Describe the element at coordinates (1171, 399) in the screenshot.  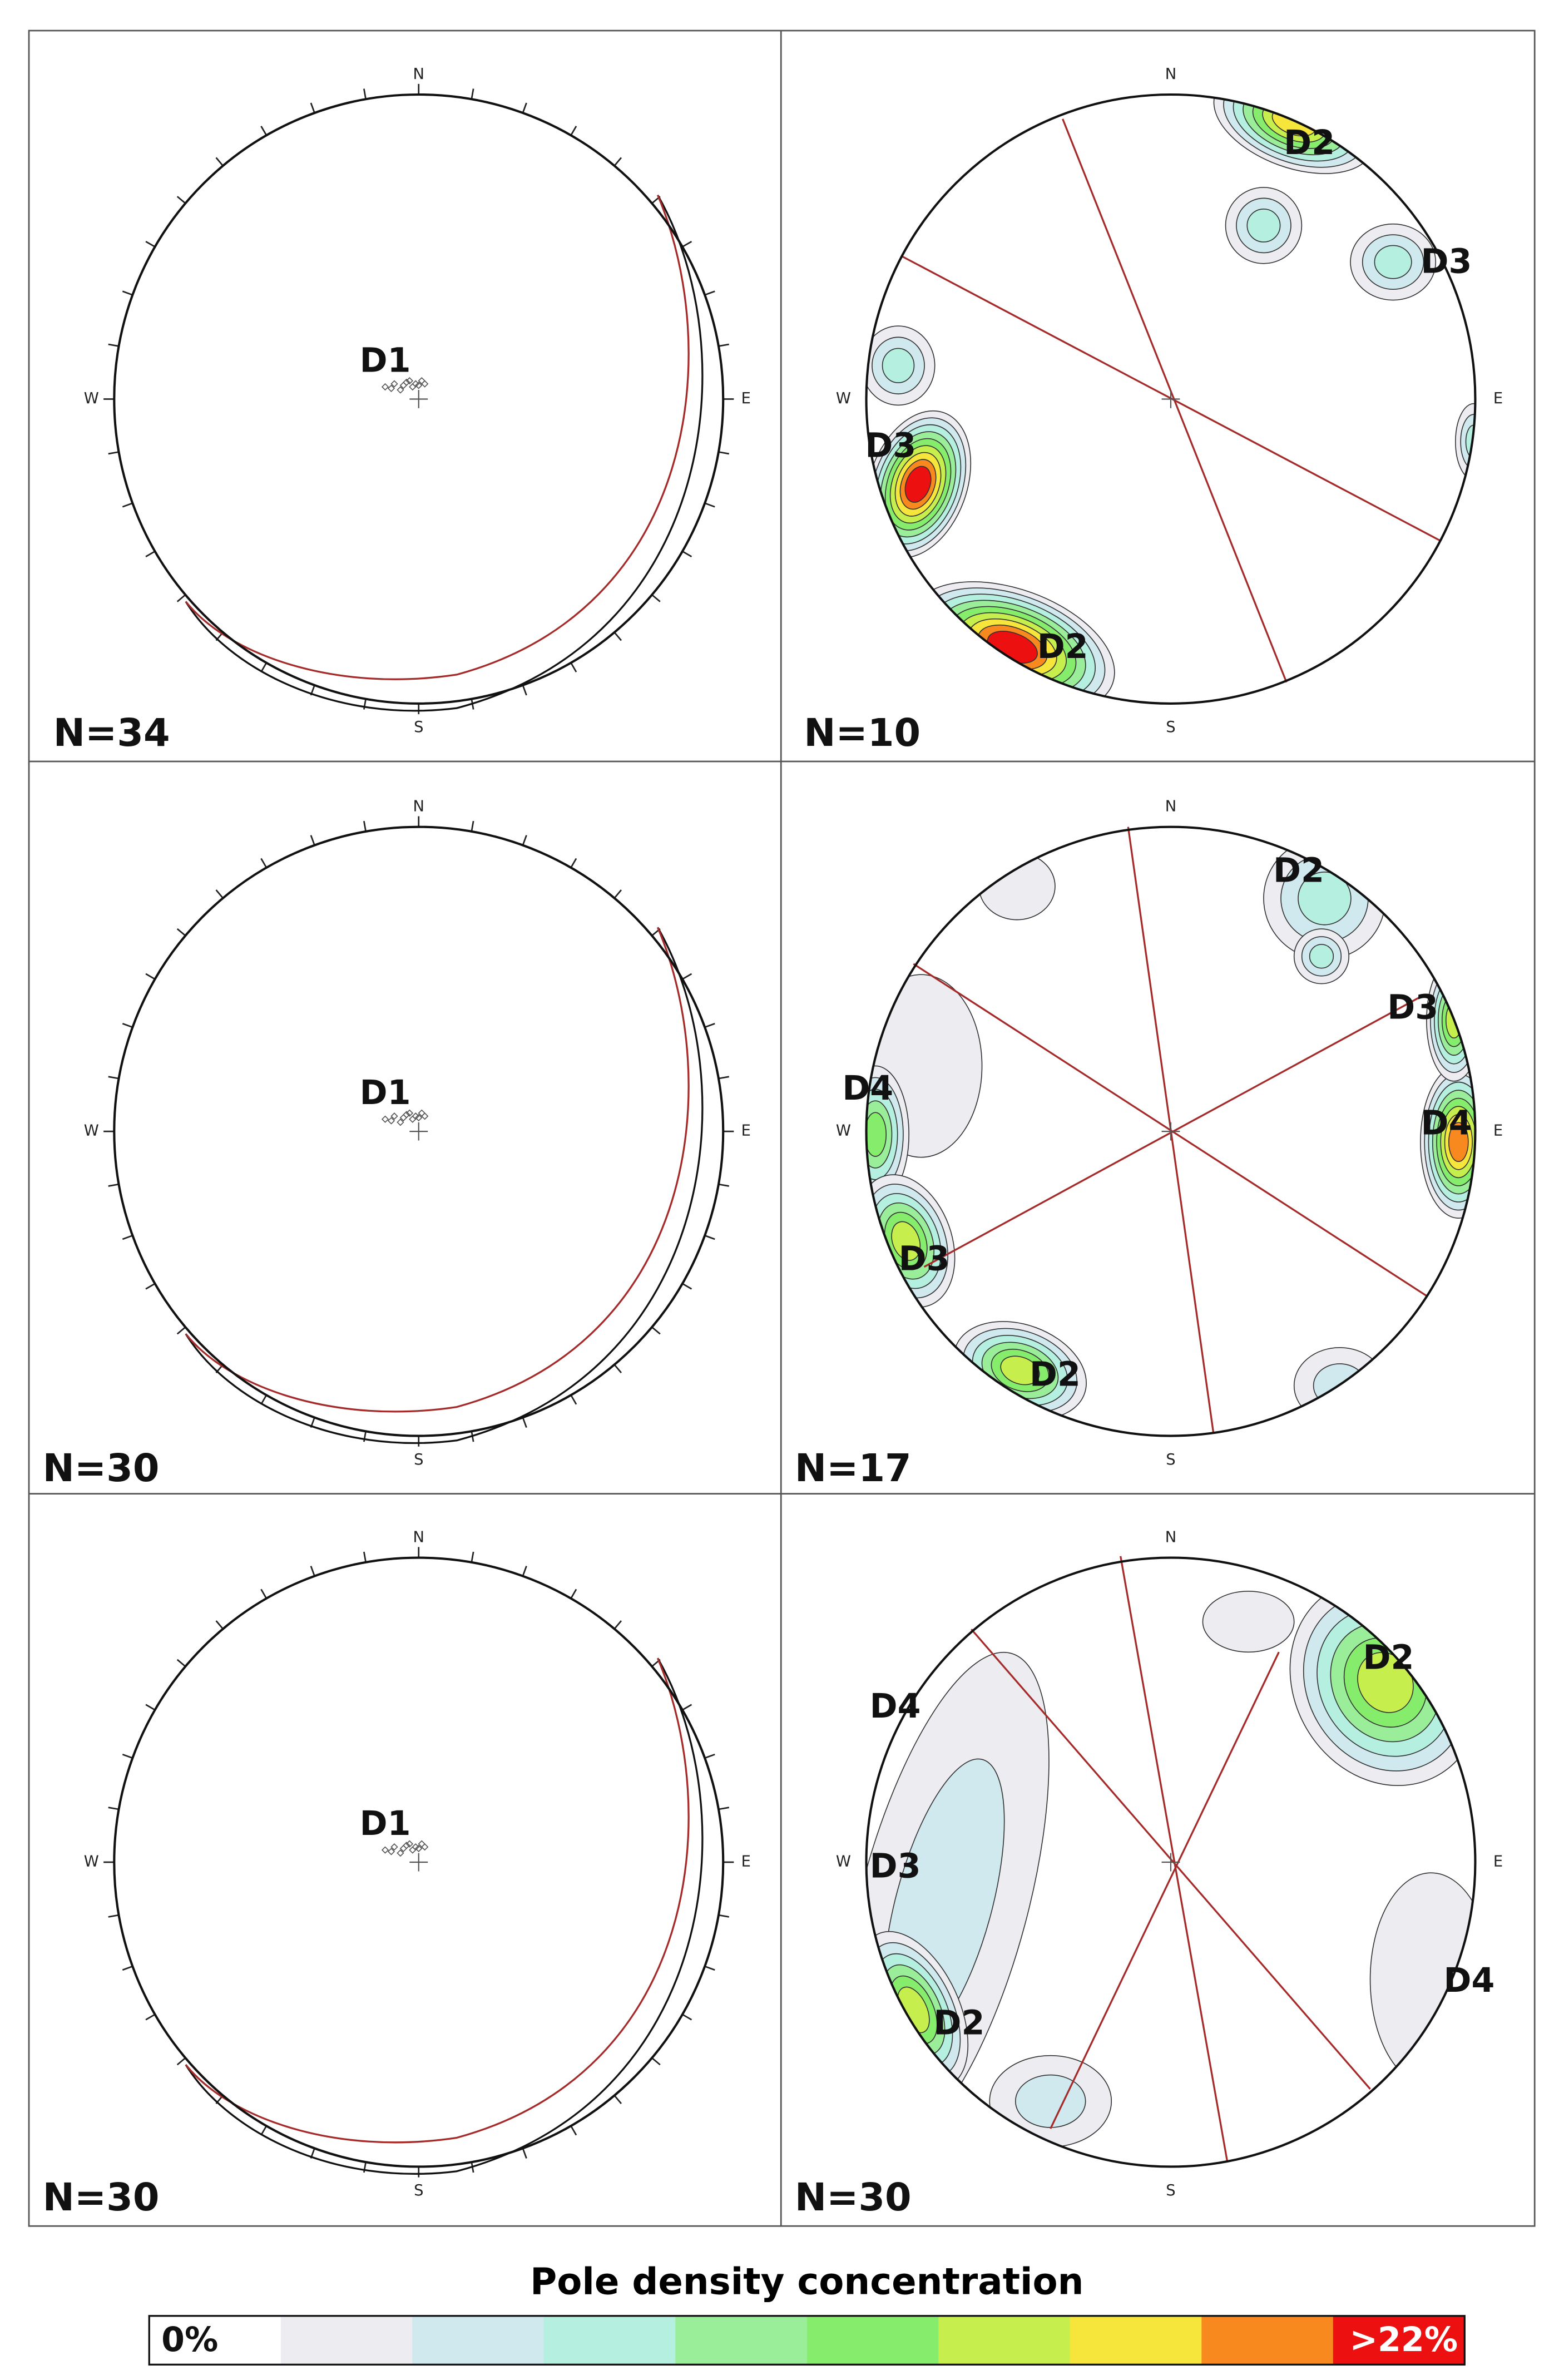
I see `primitive` at that location.